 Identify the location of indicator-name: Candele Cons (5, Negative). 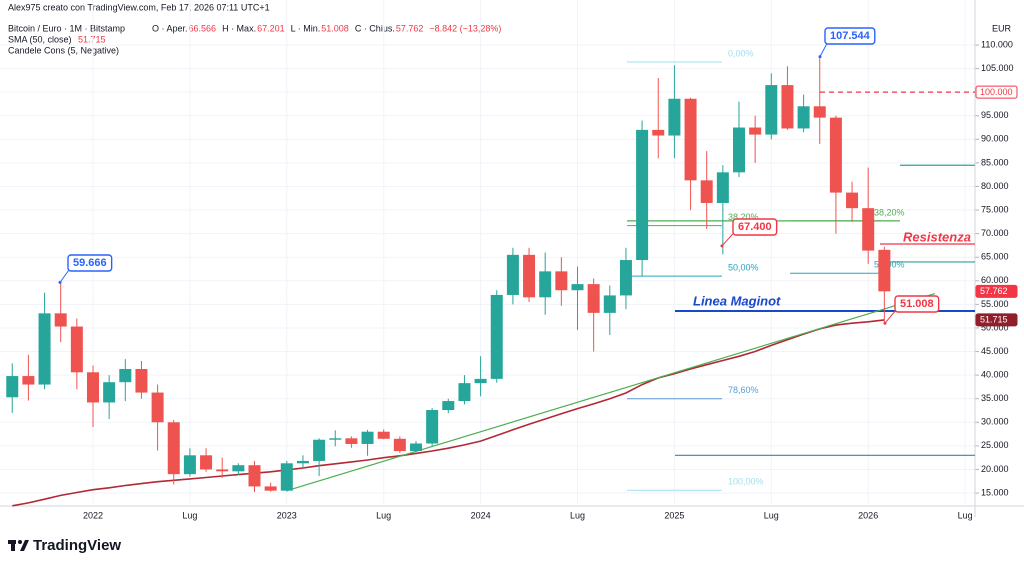
(63, 50).